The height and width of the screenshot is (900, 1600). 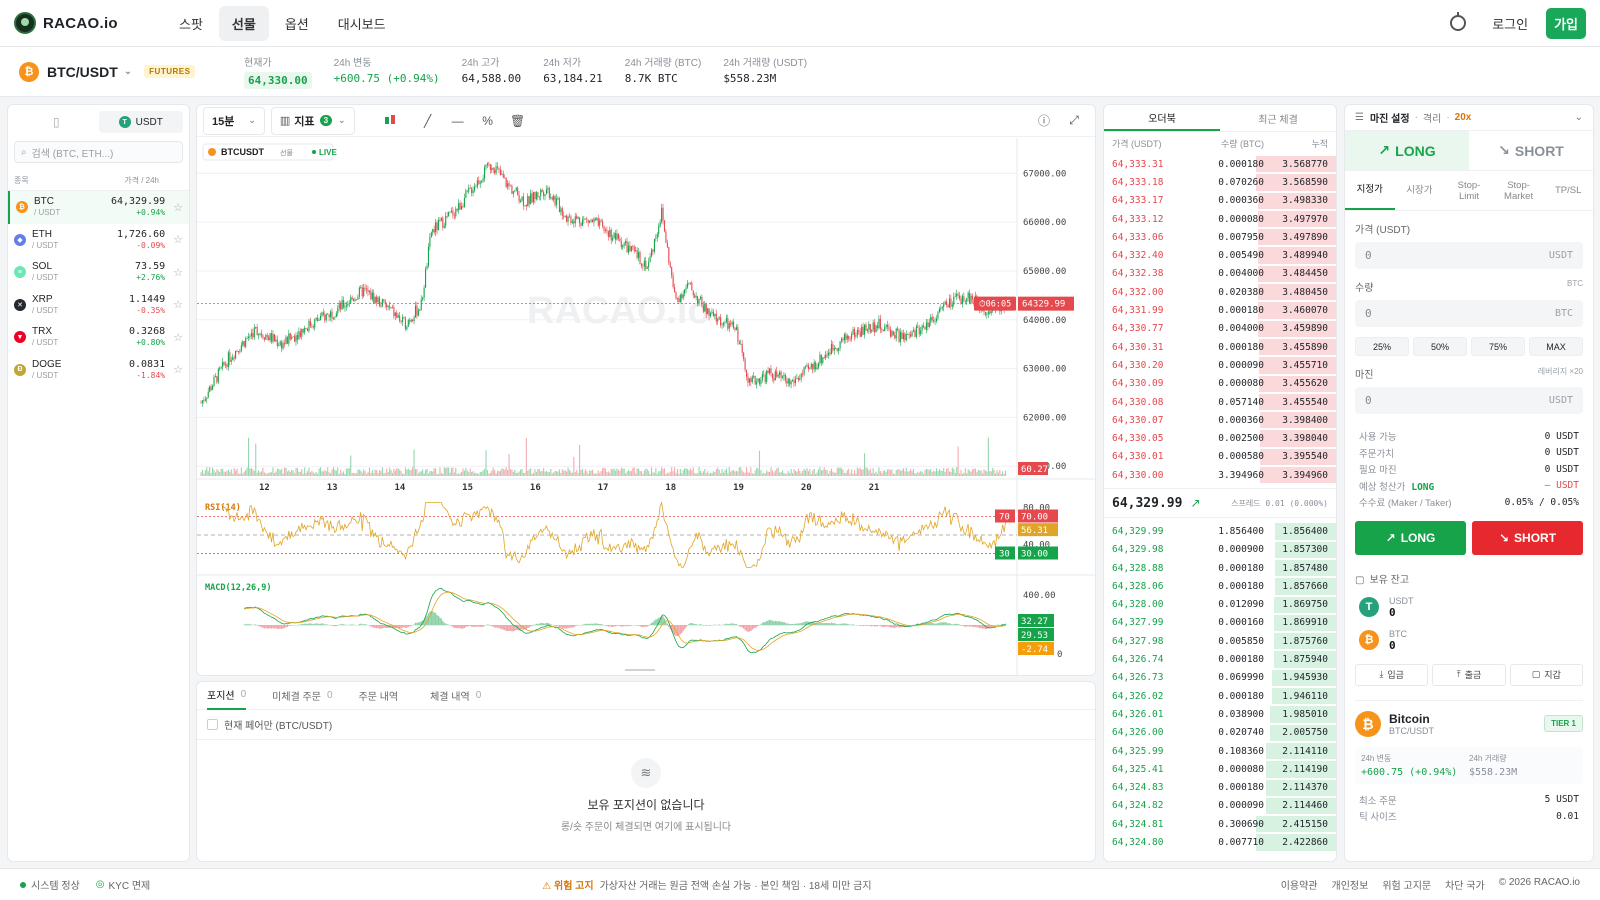 What do you see at coordinates (312, 120) in the screenshot?
I see `indicators-button: ▥ 지표 3 ⌄` at bounding box center [312, 120].